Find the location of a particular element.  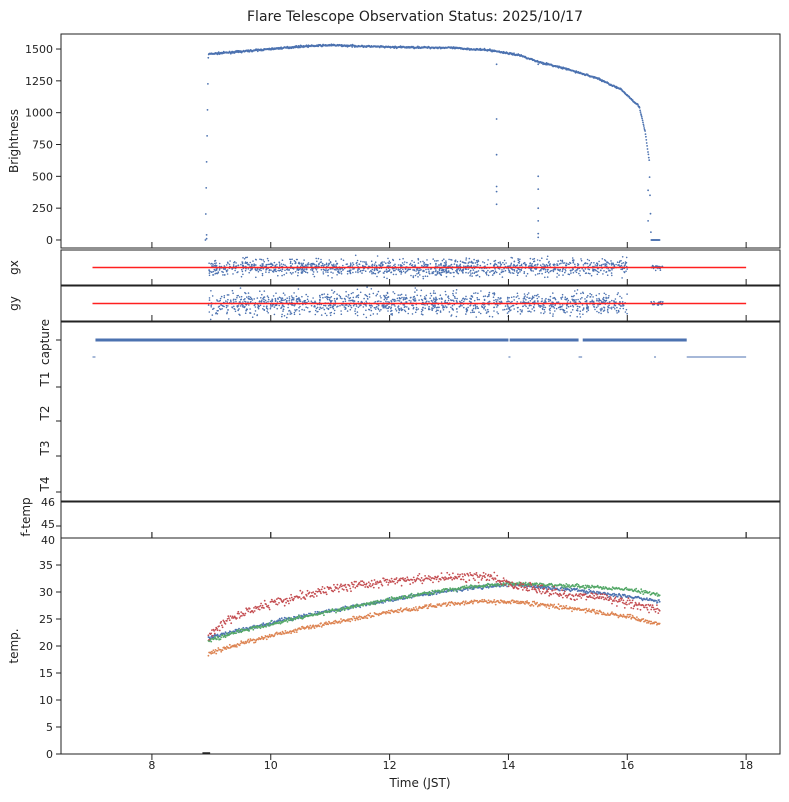

y-axis-label-gx: gx is located at coordinates (14, 267).